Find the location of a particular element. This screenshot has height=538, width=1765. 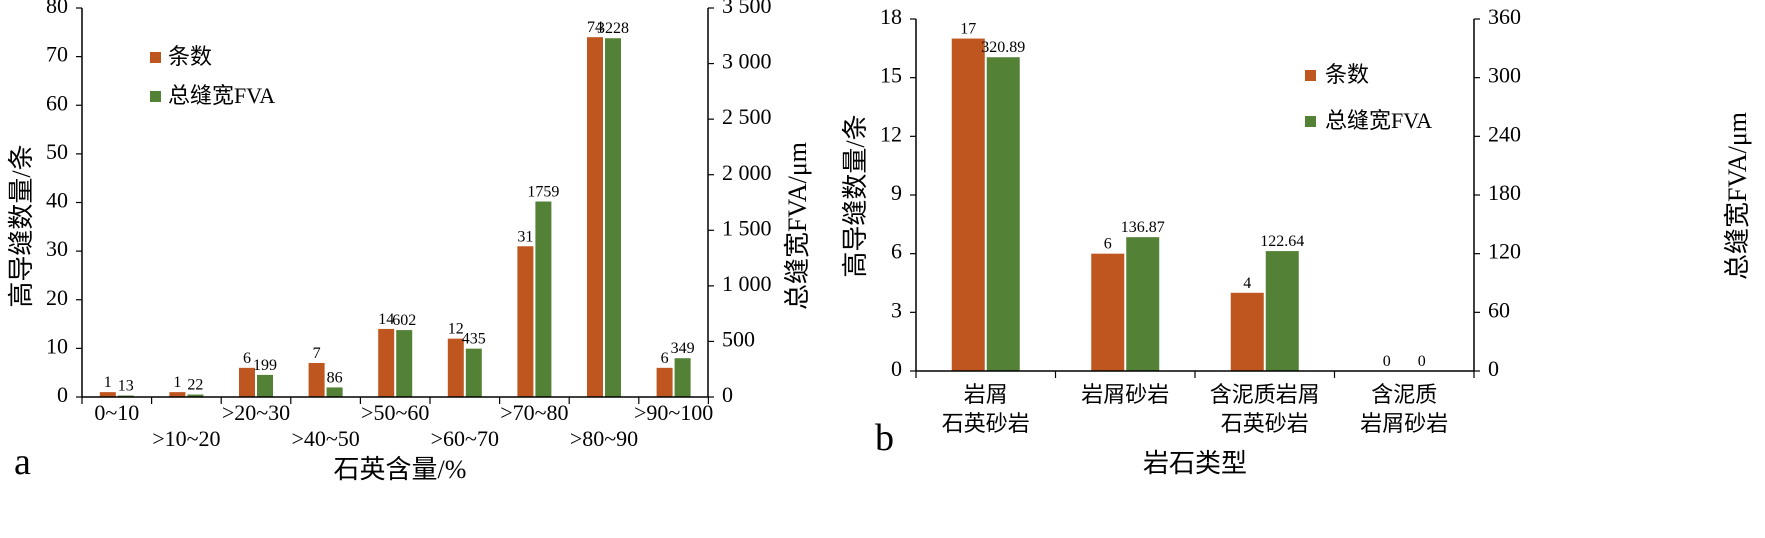

a-data-label-count-1: 1 is located at coordinates (177, 382).